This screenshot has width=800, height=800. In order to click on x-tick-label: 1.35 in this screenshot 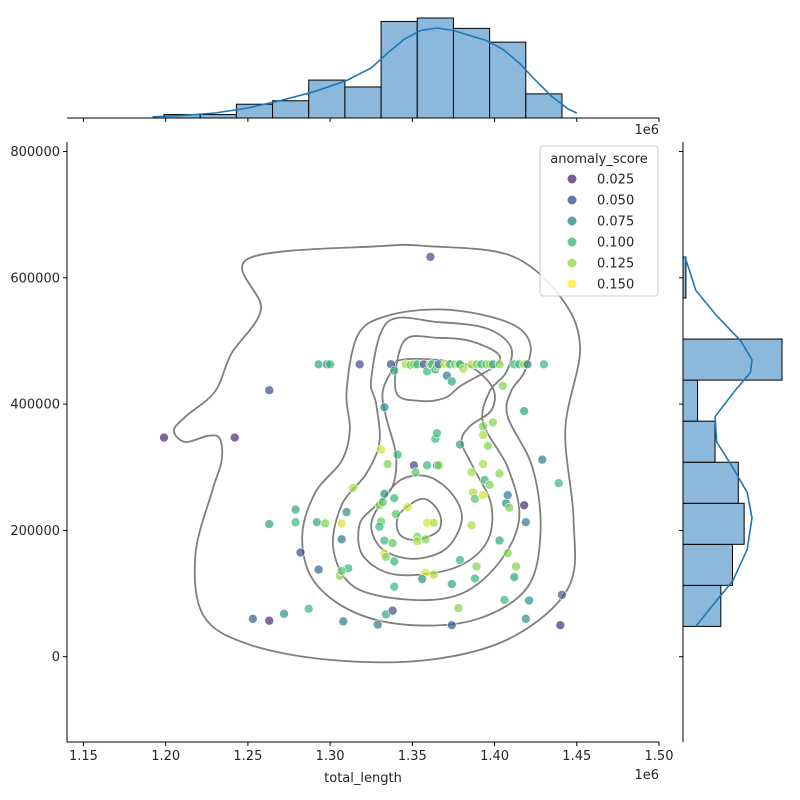, I will do `click(412, 756)`.